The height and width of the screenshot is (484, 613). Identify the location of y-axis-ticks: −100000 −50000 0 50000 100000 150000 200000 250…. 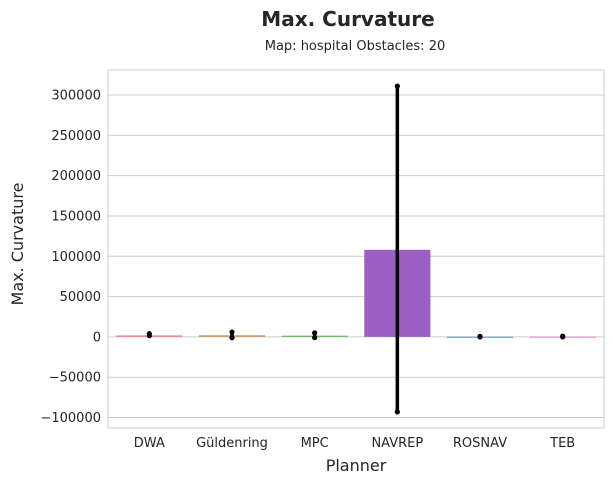
(70, 257).